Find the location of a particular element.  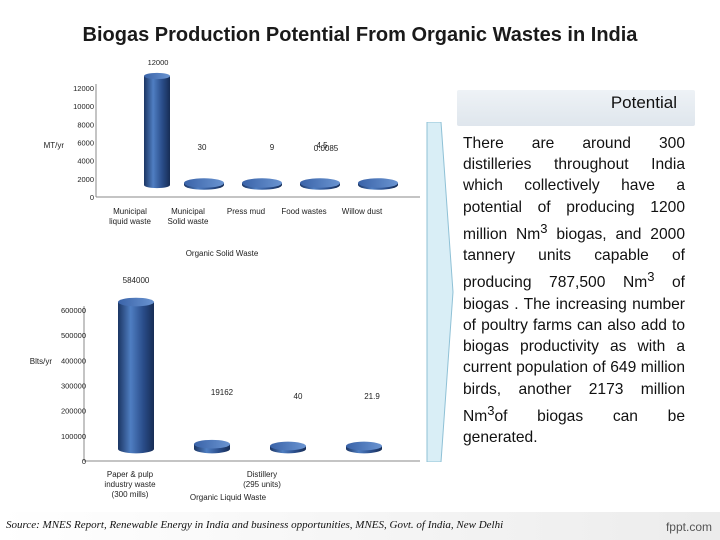

data-label-3: 21.9 is located at coordinates (372, 396).